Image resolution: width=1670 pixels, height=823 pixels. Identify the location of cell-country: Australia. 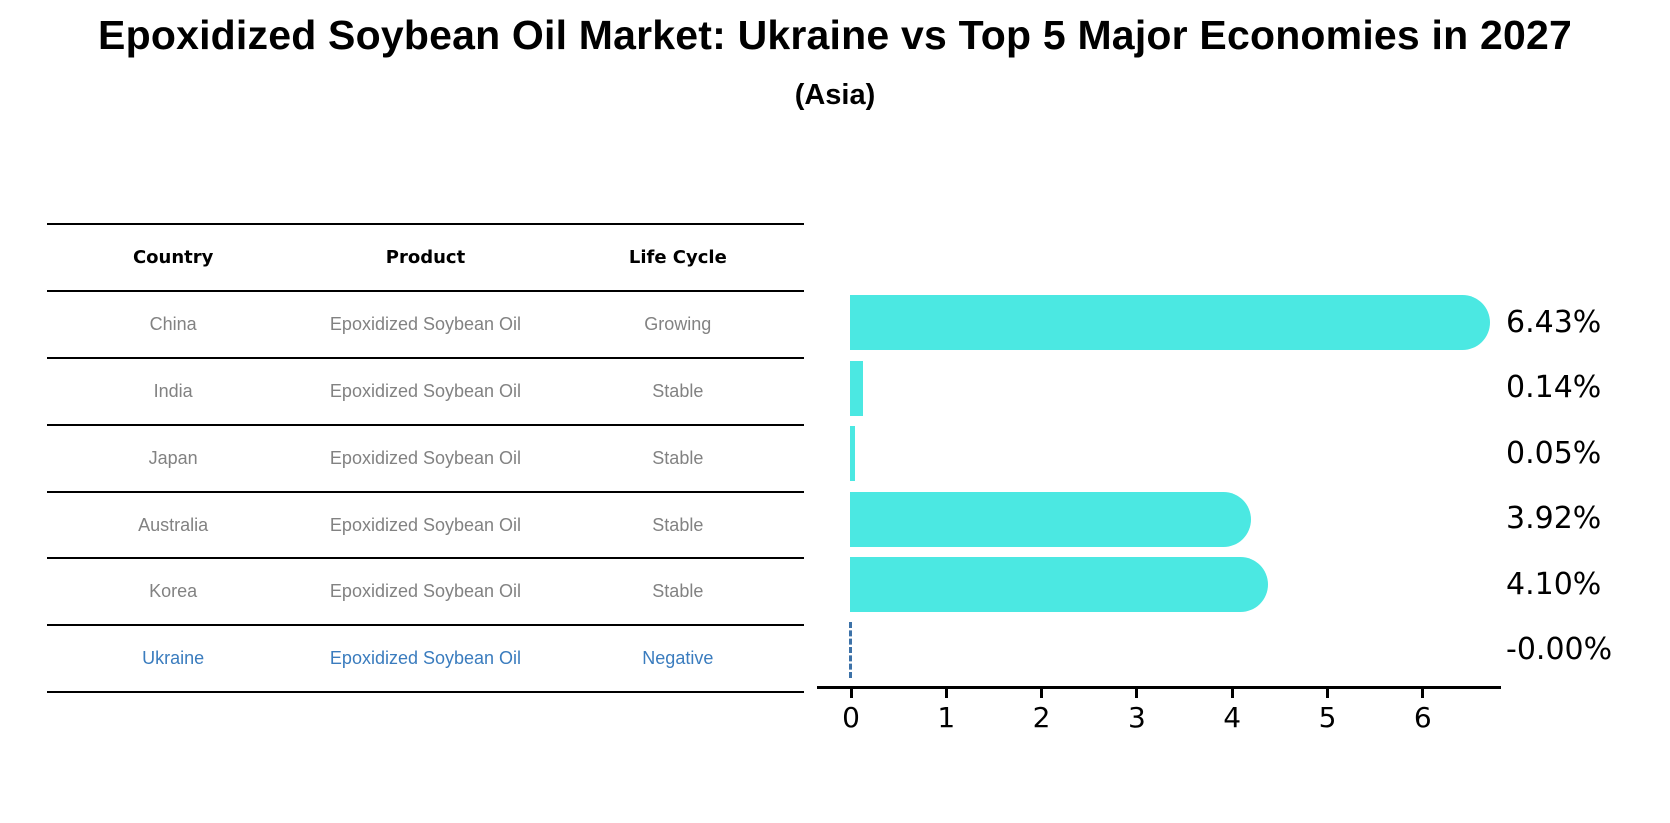
(173, 524).